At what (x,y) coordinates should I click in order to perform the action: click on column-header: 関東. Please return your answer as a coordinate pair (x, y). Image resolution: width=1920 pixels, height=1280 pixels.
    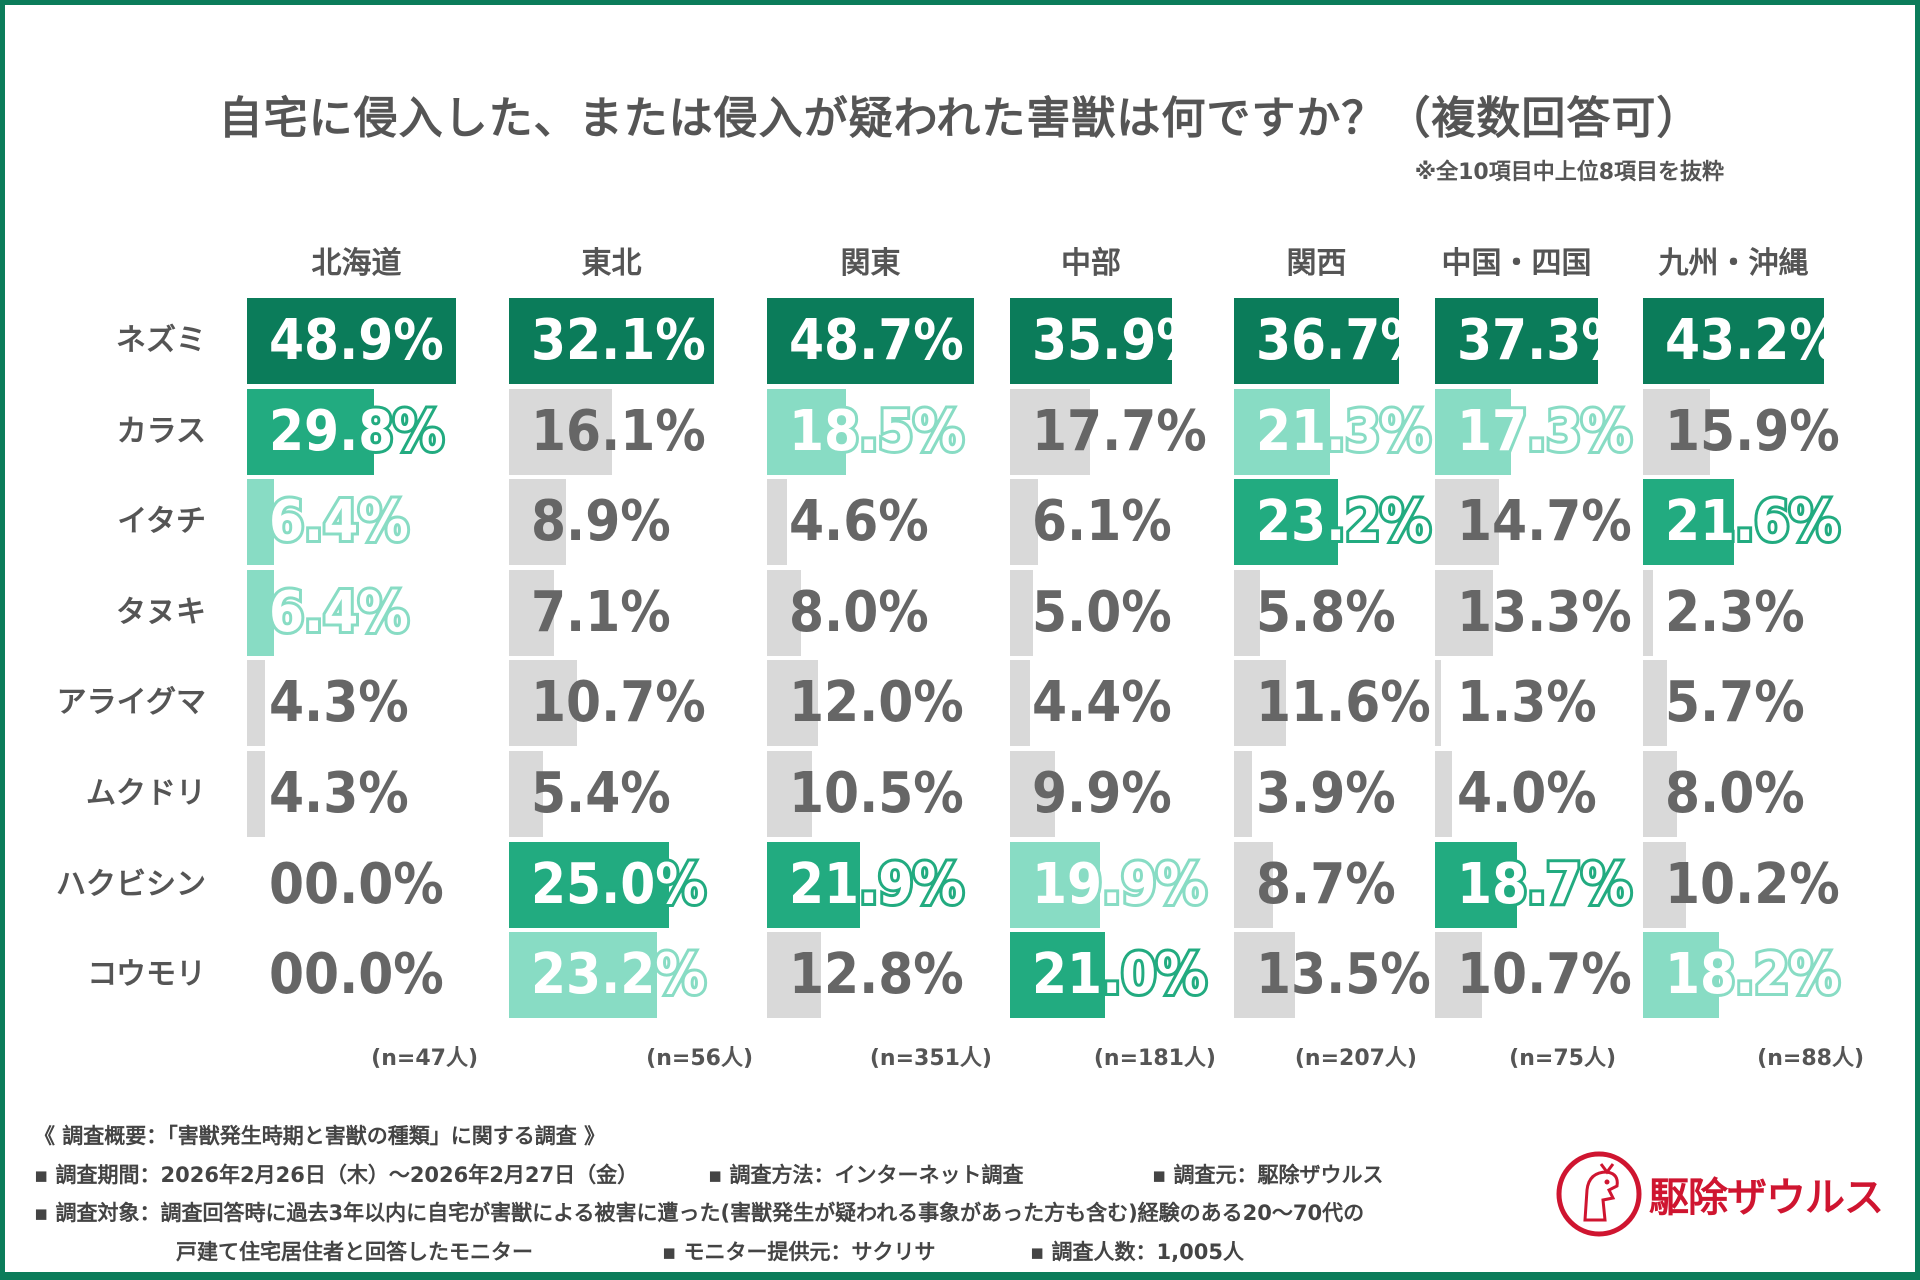
    Looking at the image, I should click on (870, 263).